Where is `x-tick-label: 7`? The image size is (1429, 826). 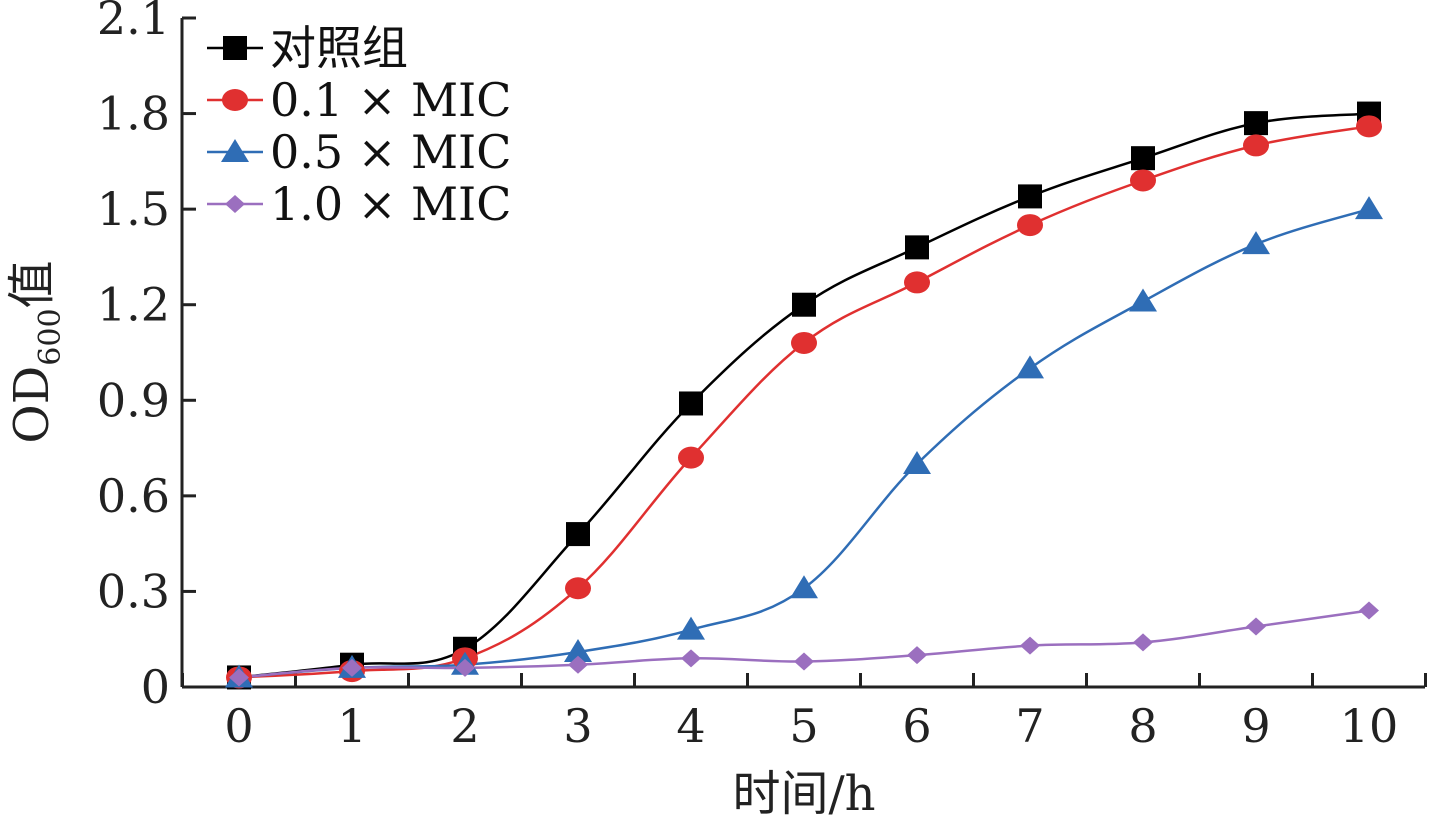 x-tick-label: 7 is located at coordinates (1029, 726).